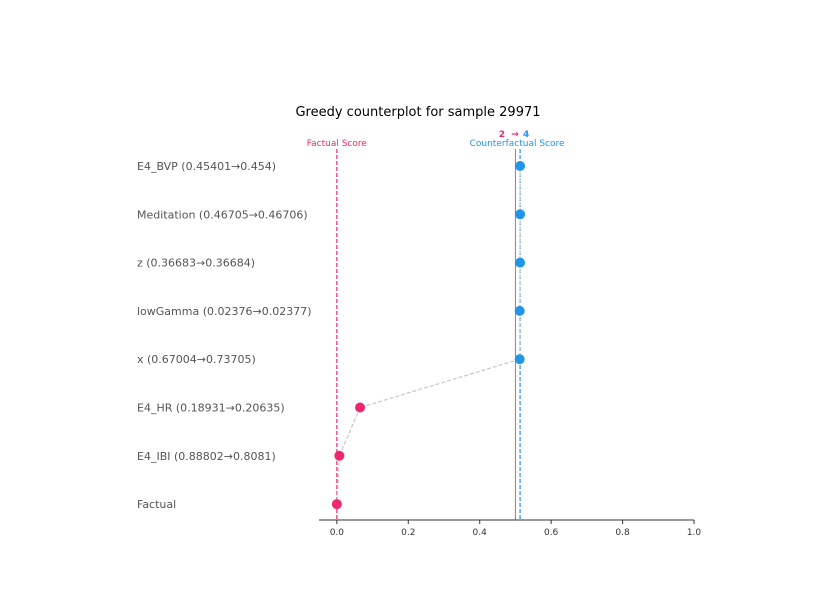 The image size is (837, 611). Describe the element at coordinates (517, 144) in the screenshot. I see `counterfactual-score-label: Counterfactual Score` at that location.